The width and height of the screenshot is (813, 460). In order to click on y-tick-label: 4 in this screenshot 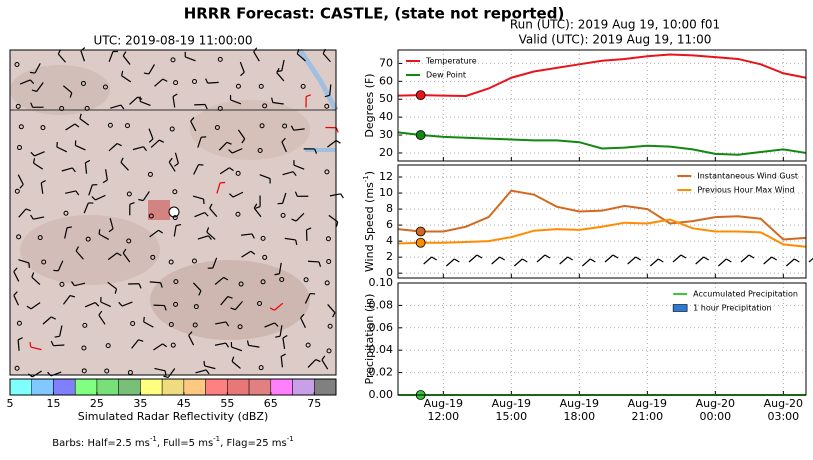, I will do `click(389, 240)`.